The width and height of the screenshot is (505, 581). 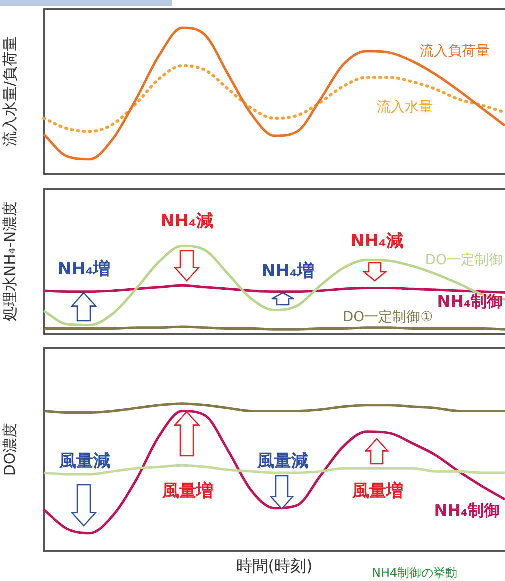 I want to click on series-label: 流入負荷量, so click(x=455, y=52).